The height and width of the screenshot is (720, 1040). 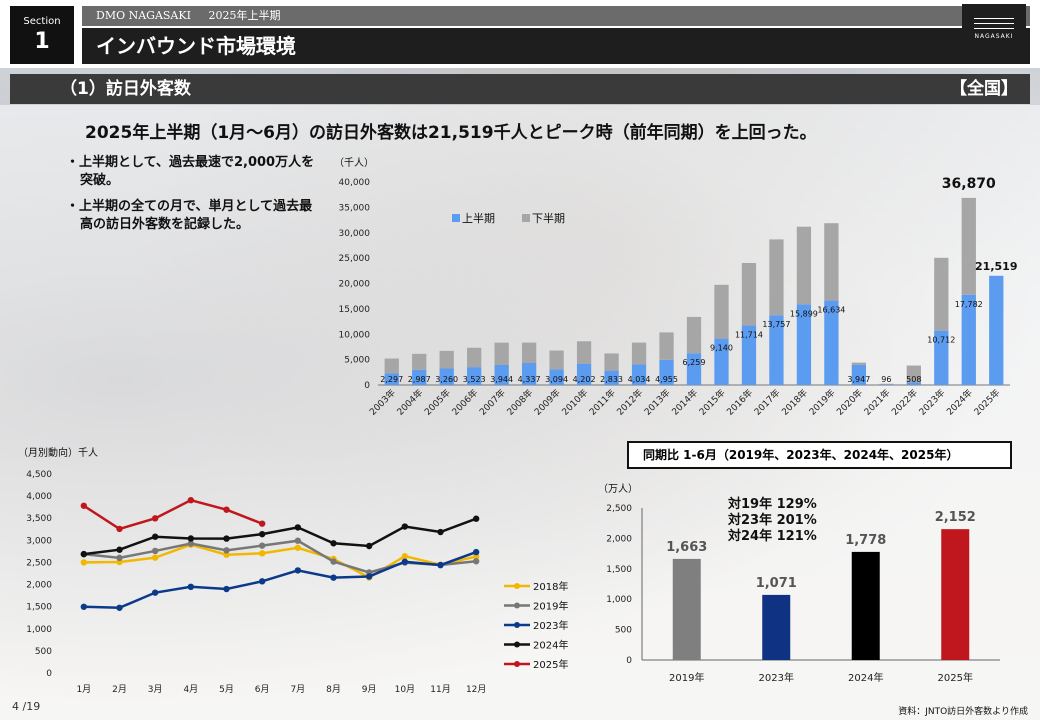 What do you see at coordinates (143, 15) in the screenshot?
I see `org-name: DMO NAGASAKI` at bounding box center [143, 15].